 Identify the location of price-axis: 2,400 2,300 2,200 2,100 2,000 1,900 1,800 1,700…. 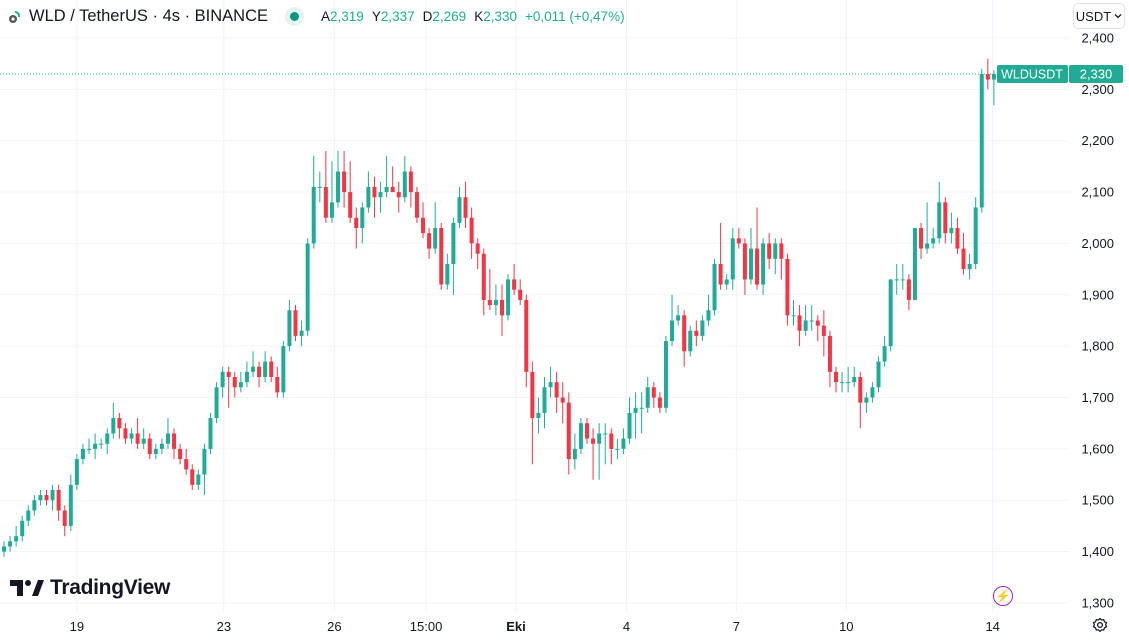
(1097, 321).